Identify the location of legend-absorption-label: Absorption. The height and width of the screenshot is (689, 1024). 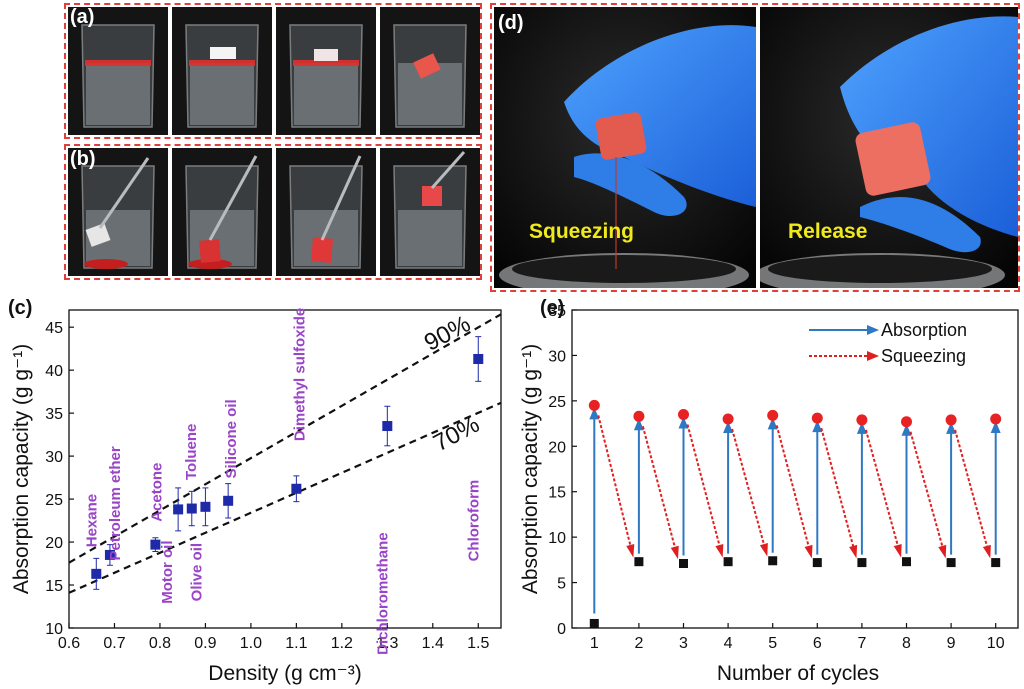
(924, 330).